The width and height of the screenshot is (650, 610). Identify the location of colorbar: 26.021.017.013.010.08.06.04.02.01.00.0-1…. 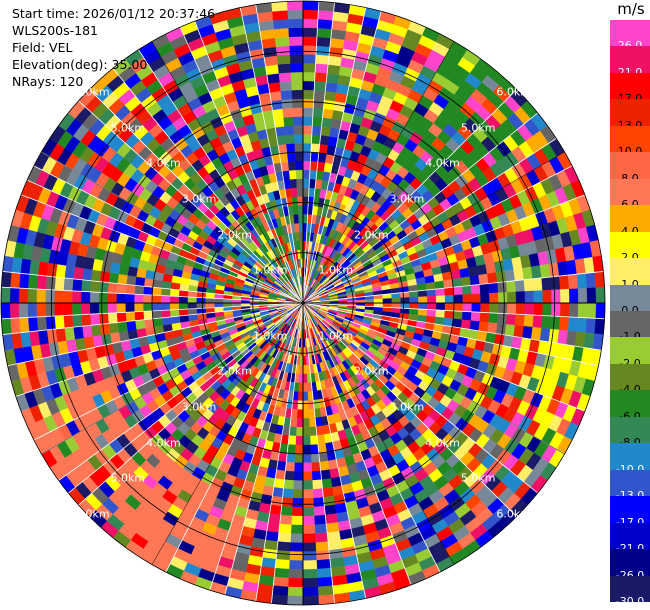
(630, 314).